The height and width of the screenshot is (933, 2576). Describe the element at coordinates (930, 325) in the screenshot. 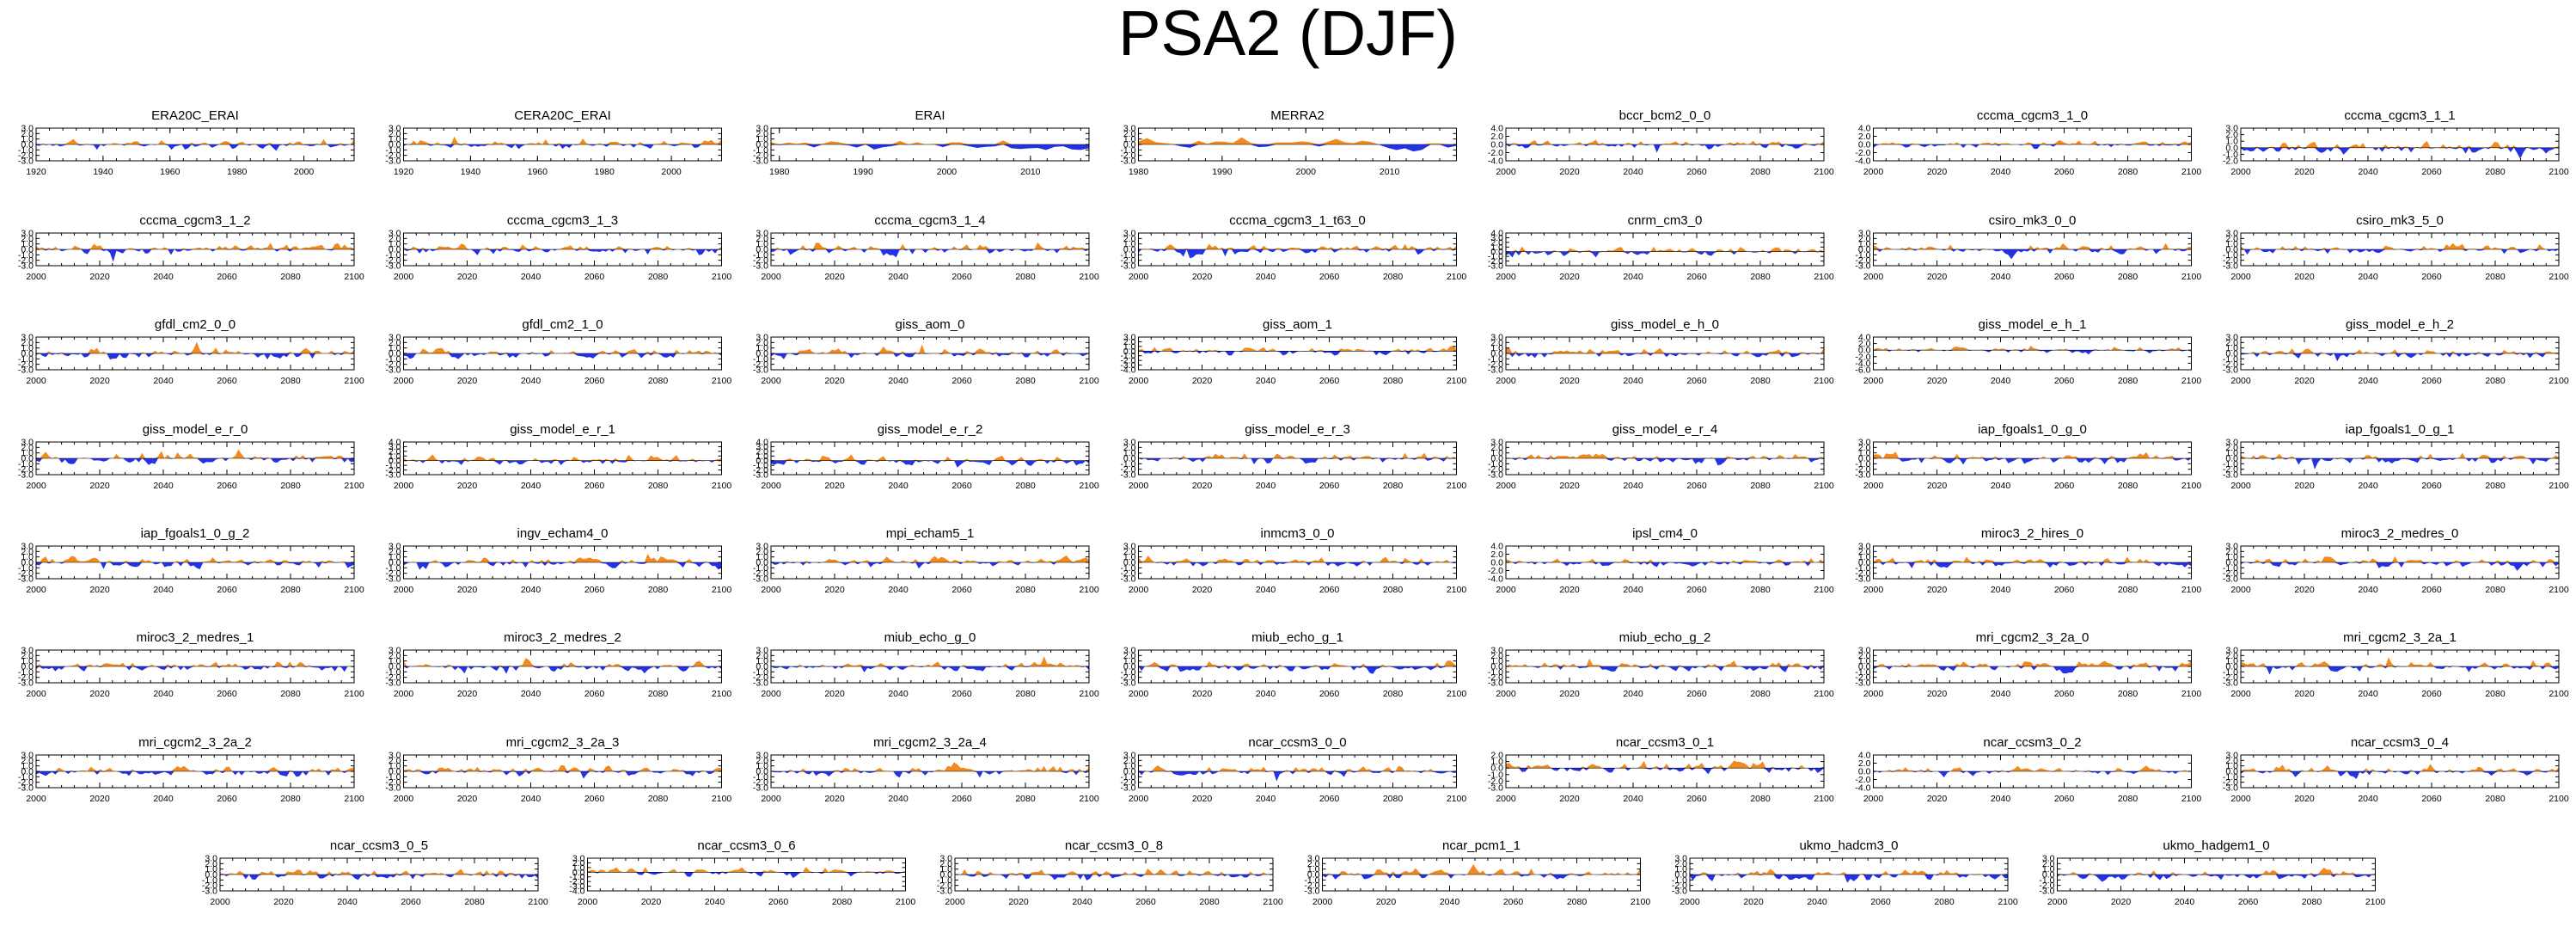

I see `panel-title: giss_aom_0` at that location.